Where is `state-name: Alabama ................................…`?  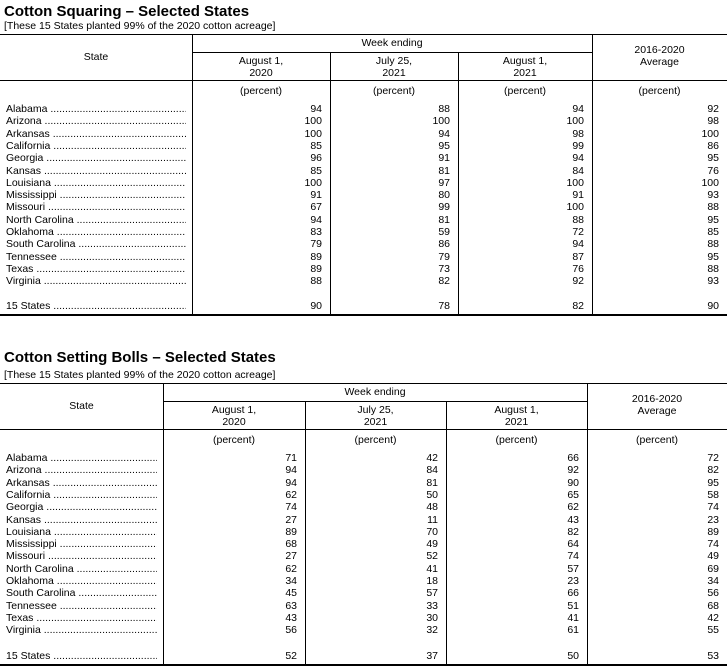
state-name: Alabama ................................… is located at coordinates (81, 458).